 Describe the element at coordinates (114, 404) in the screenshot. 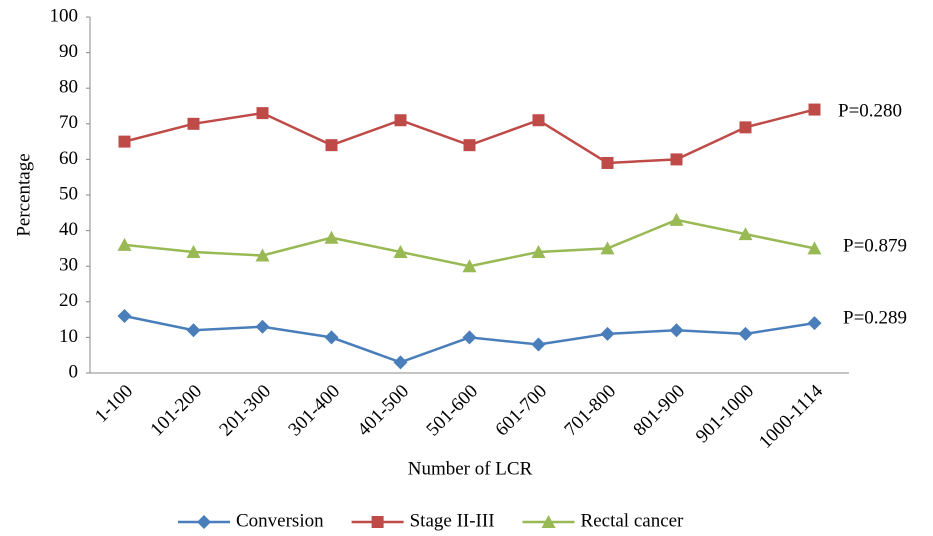

I see `x-tick-label: 1-100` at that location.